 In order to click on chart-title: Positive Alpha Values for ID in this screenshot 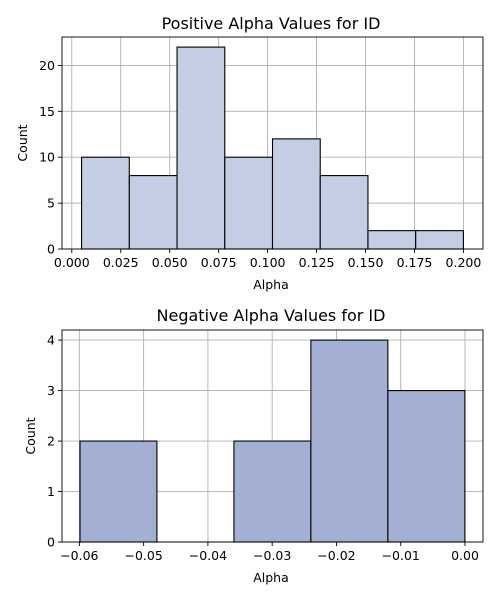, I will do `click(271, 23)`.